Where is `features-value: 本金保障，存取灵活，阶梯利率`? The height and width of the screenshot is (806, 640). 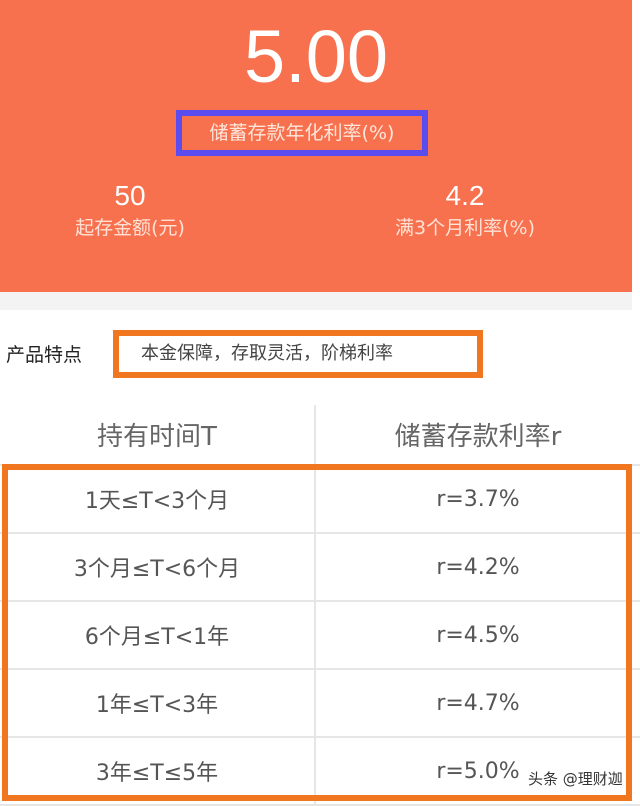 features-value: 本金保障，存取灵活，阶梯利率 is located at coordinates (298, 354).